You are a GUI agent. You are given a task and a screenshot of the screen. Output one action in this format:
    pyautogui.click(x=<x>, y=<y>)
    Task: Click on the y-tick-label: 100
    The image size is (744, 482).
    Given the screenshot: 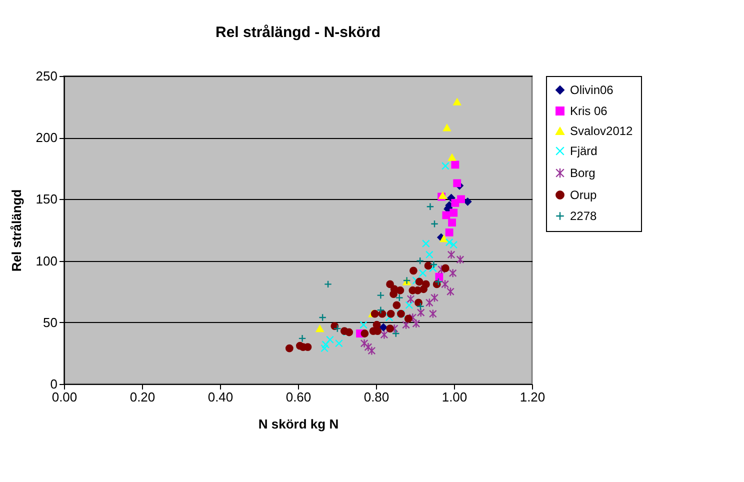 What is the action you would take?
    pyautogui.click(x=47, y=260)
    